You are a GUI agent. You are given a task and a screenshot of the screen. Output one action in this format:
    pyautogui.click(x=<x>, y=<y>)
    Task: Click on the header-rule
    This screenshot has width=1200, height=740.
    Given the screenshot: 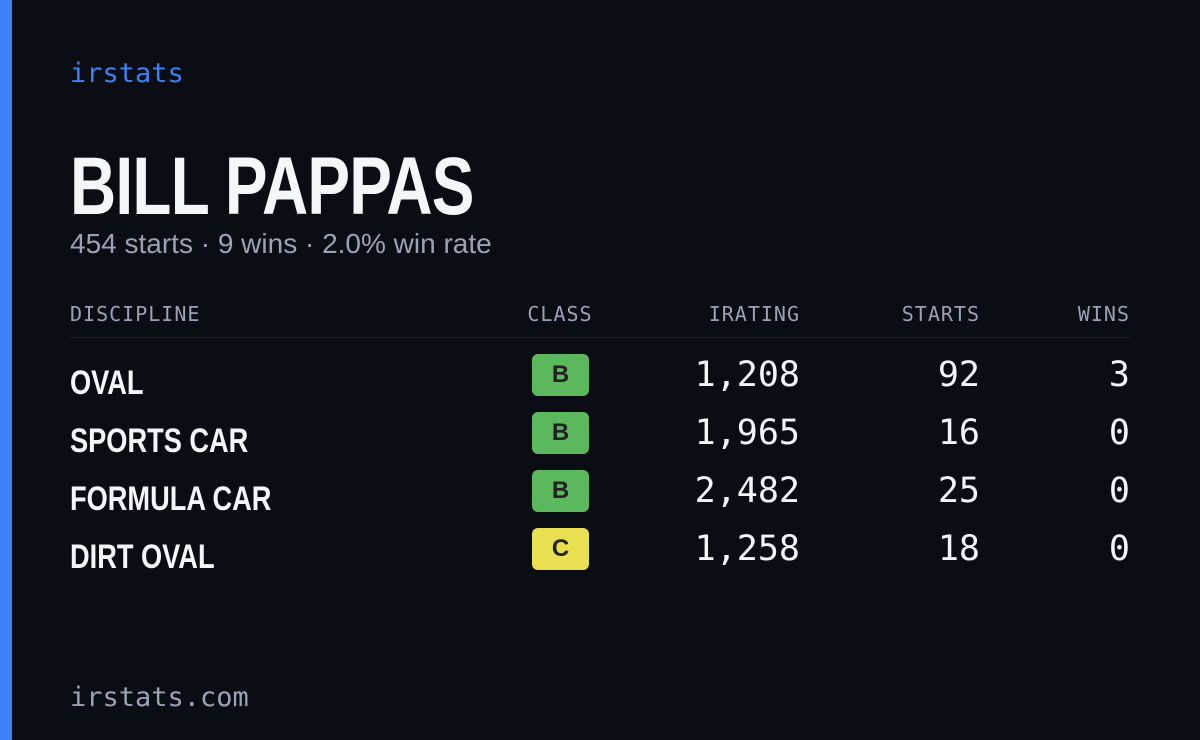 What is the action you would take?
    pyautogui.click(x=600, y=337)
    